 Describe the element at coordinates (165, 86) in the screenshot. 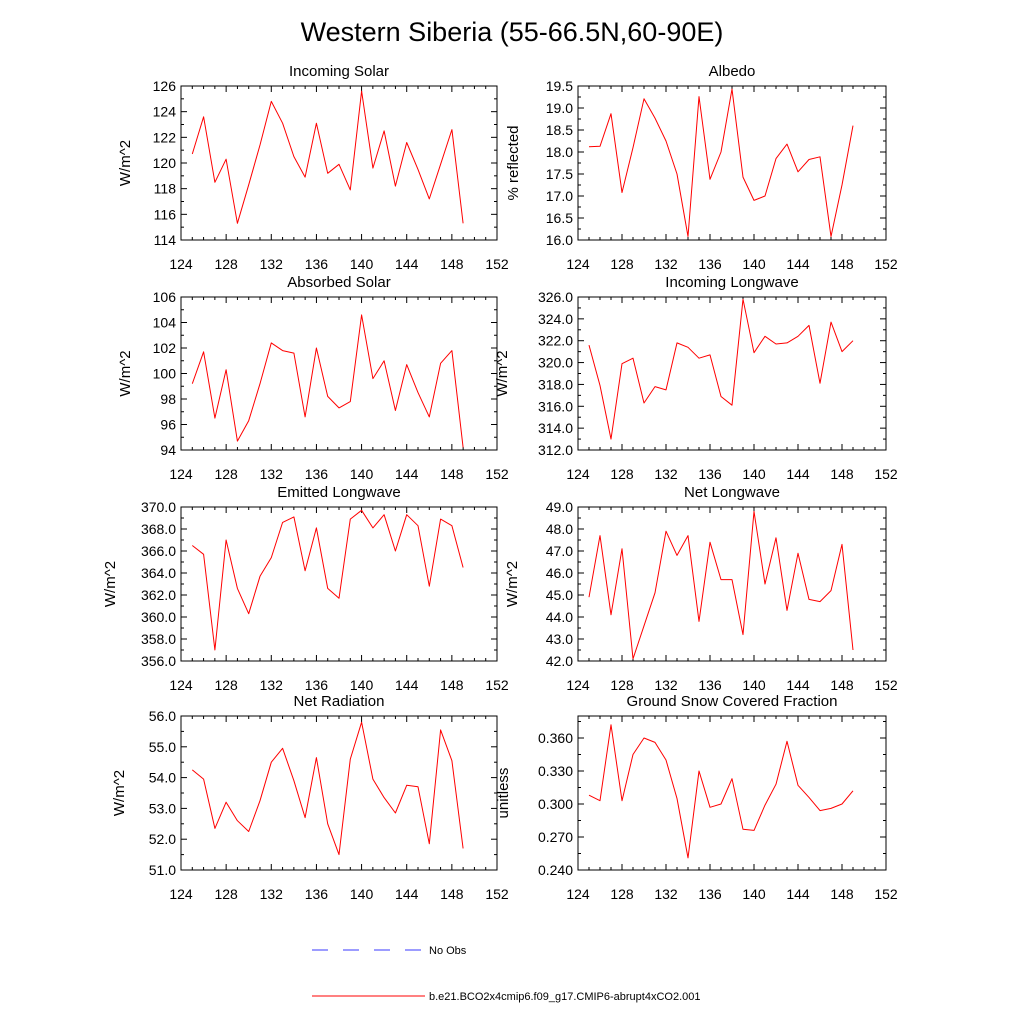

I see `y-tick-label: 126` at that location.